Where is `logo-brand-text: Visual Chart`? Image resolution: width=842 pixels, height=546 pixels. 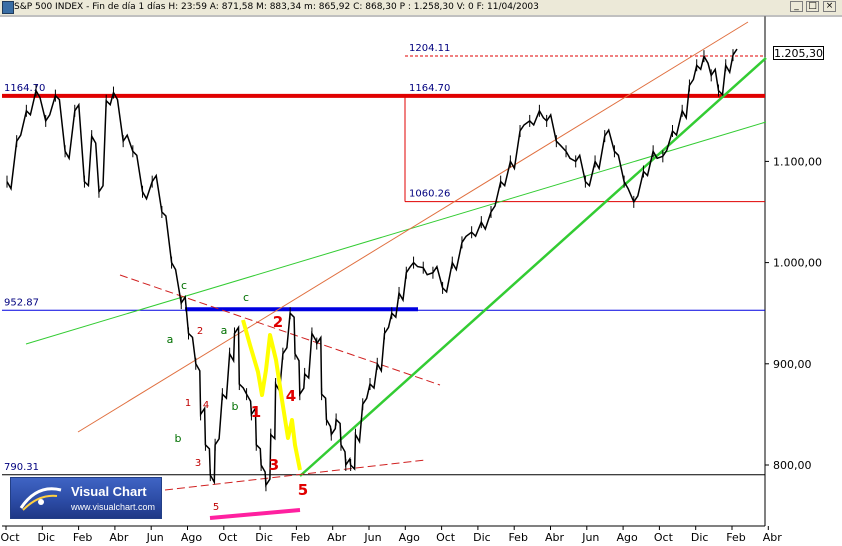 logo-brand-text: Visual Chart is located at coordinates (109, 491).